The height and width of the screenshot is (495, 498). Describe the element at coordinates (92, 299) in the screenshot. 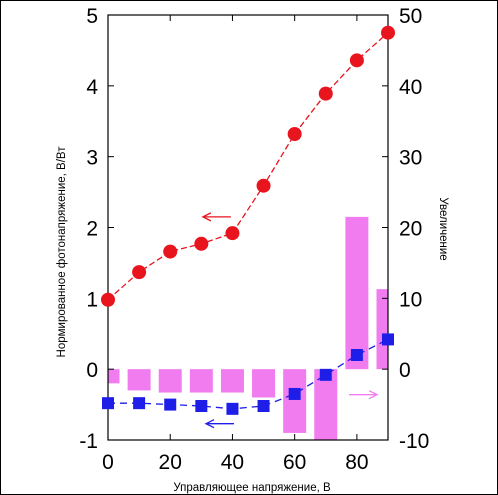

I see `y-left-tick-label: 1` at that location.